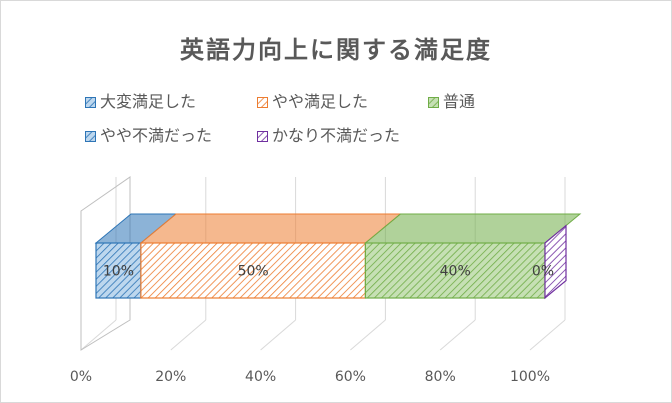  Describe the element at coordinates (81, 377) in the screenshot. I see `x-tick-label: 0%` at that location.